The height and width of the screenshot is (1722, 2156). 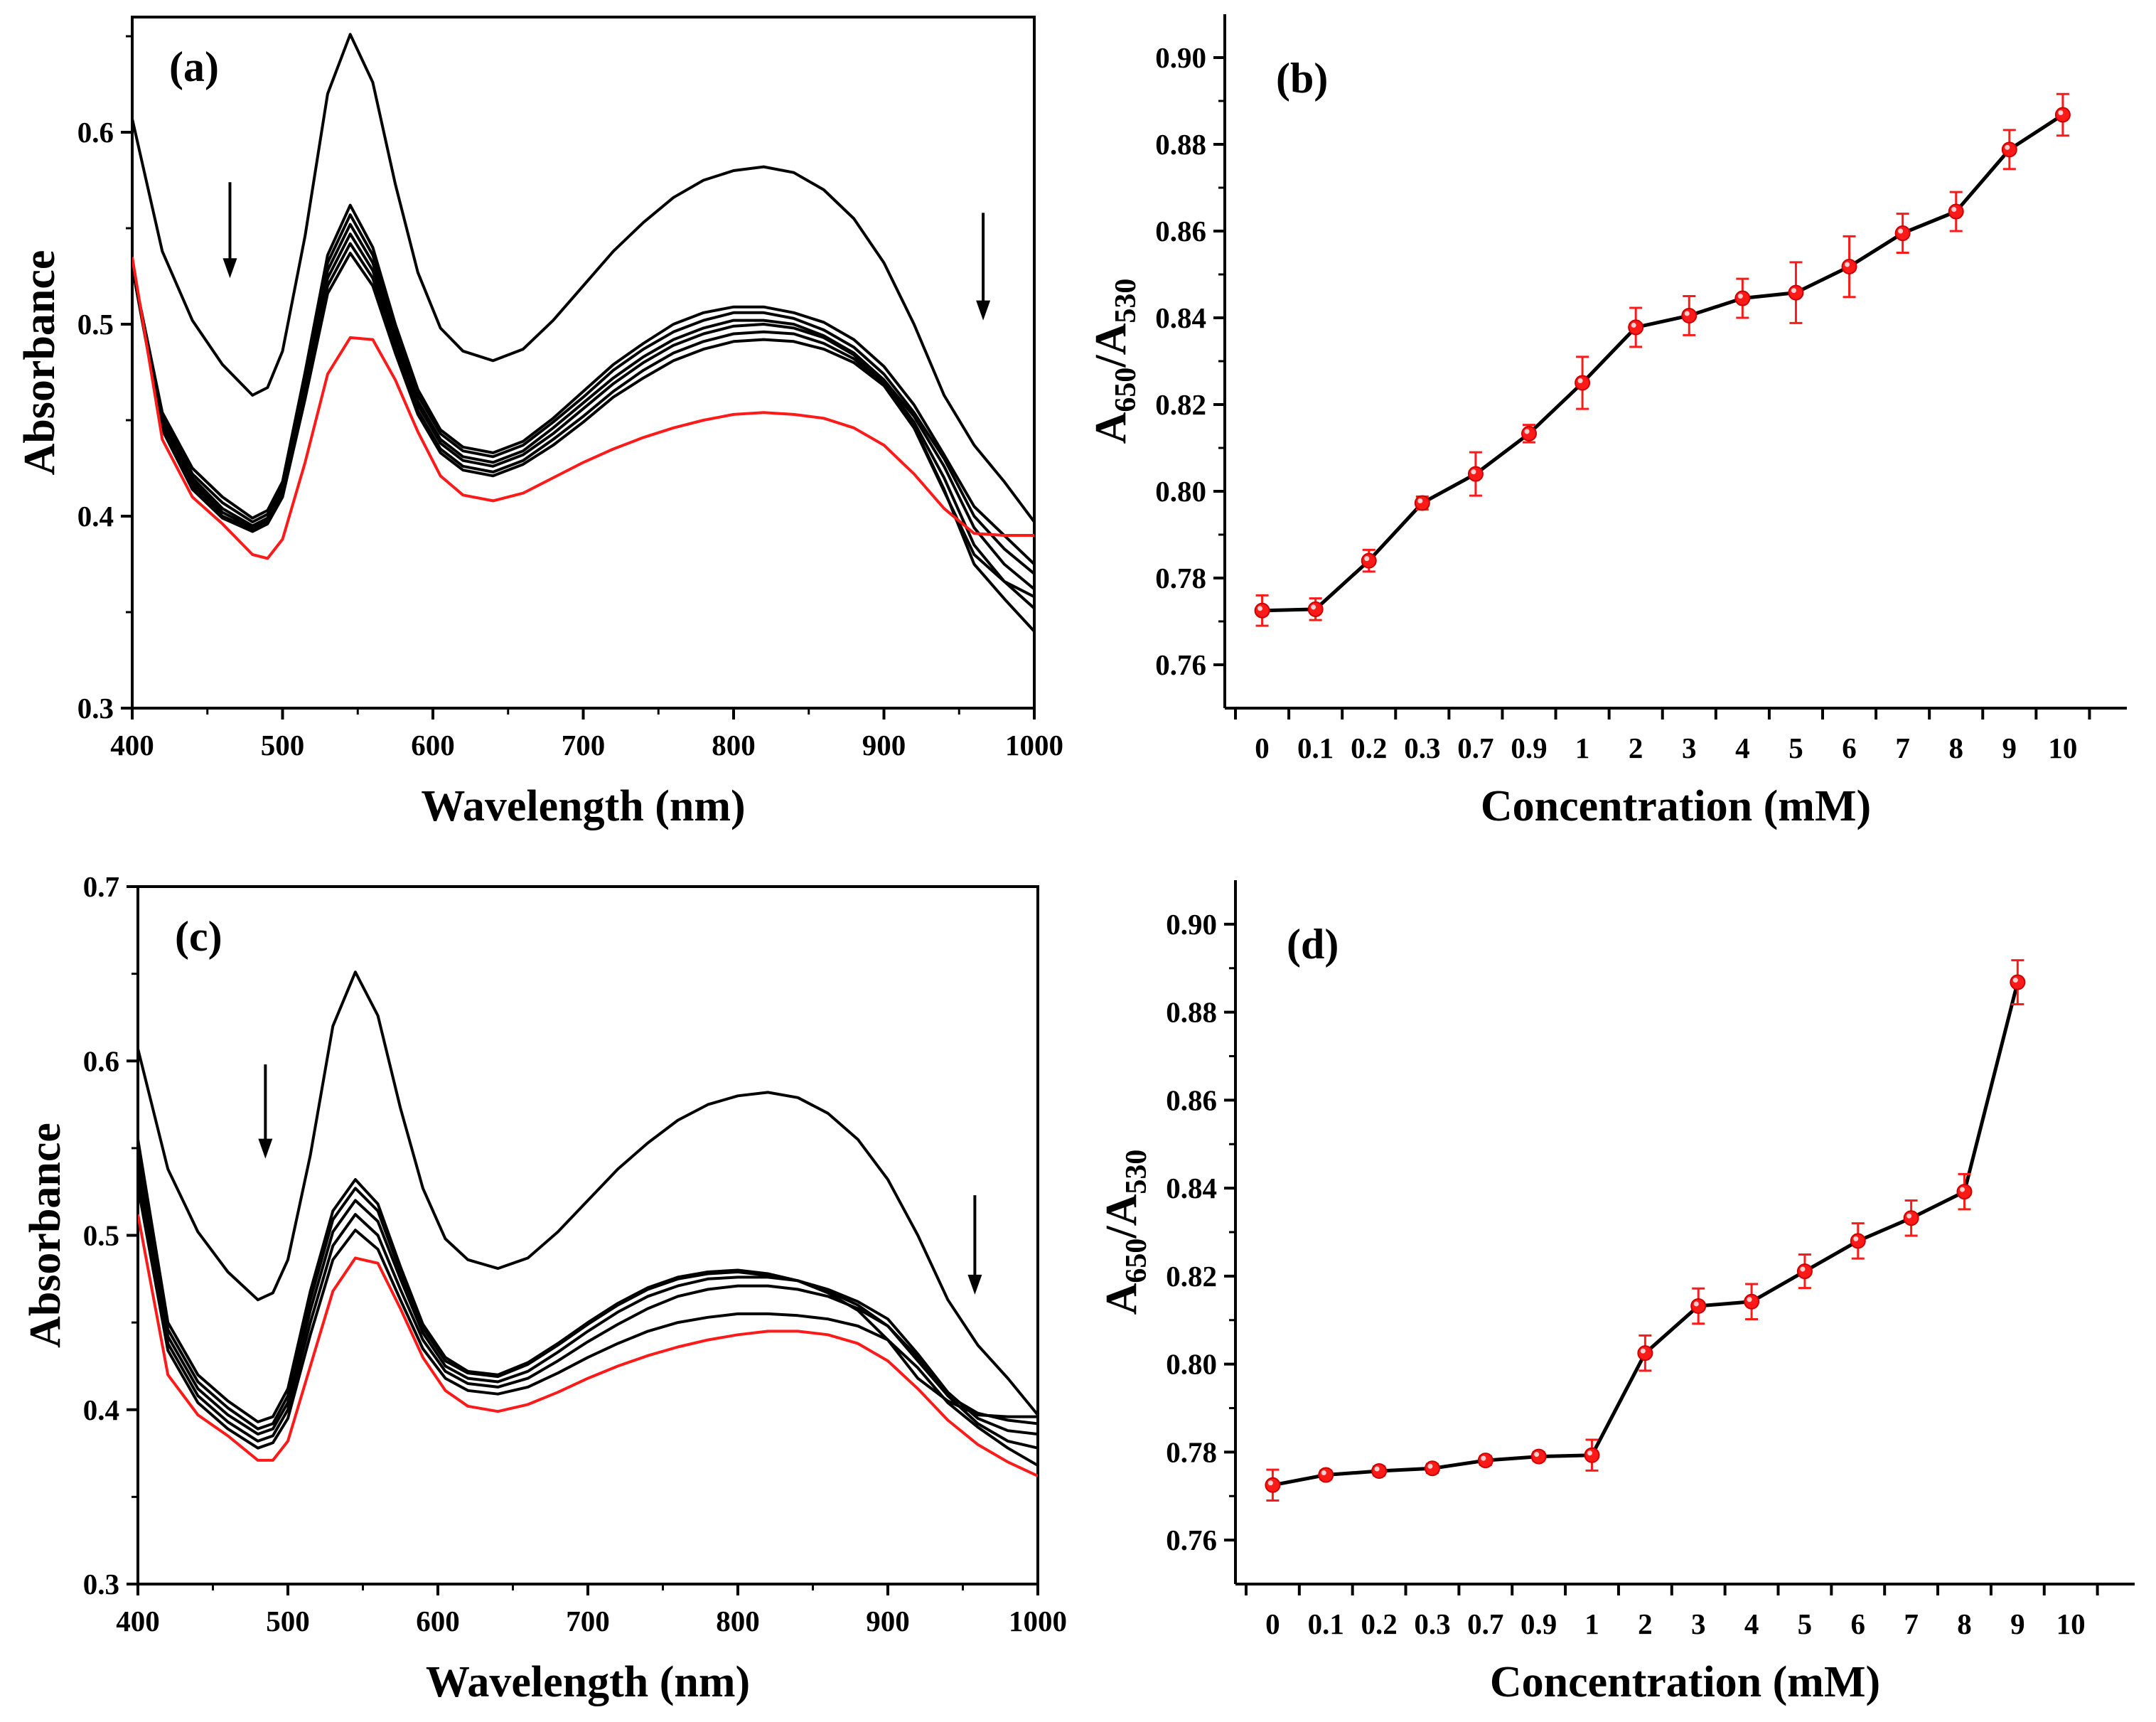 What do you see at coordinates (1795, 748) in the screenshot?
I see `x-tick-label: 5` at bounding box center [1795, 748].